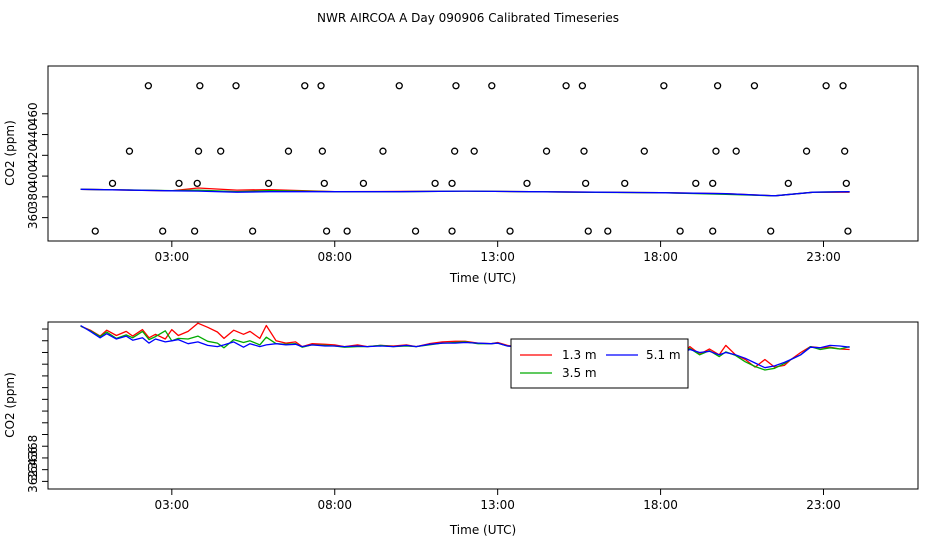  I want to click on legend-label-3-5m: 3.5 m, so click(579, 373).